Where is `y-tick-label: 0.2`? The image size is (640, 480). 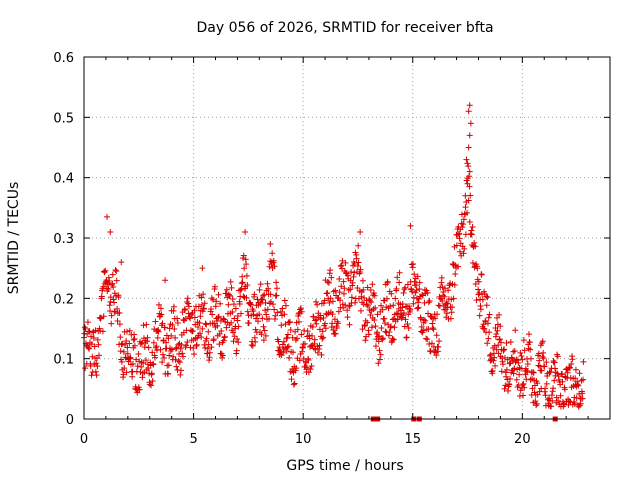 y-tick-label: 0.2 is located at coordinates (63, 299).